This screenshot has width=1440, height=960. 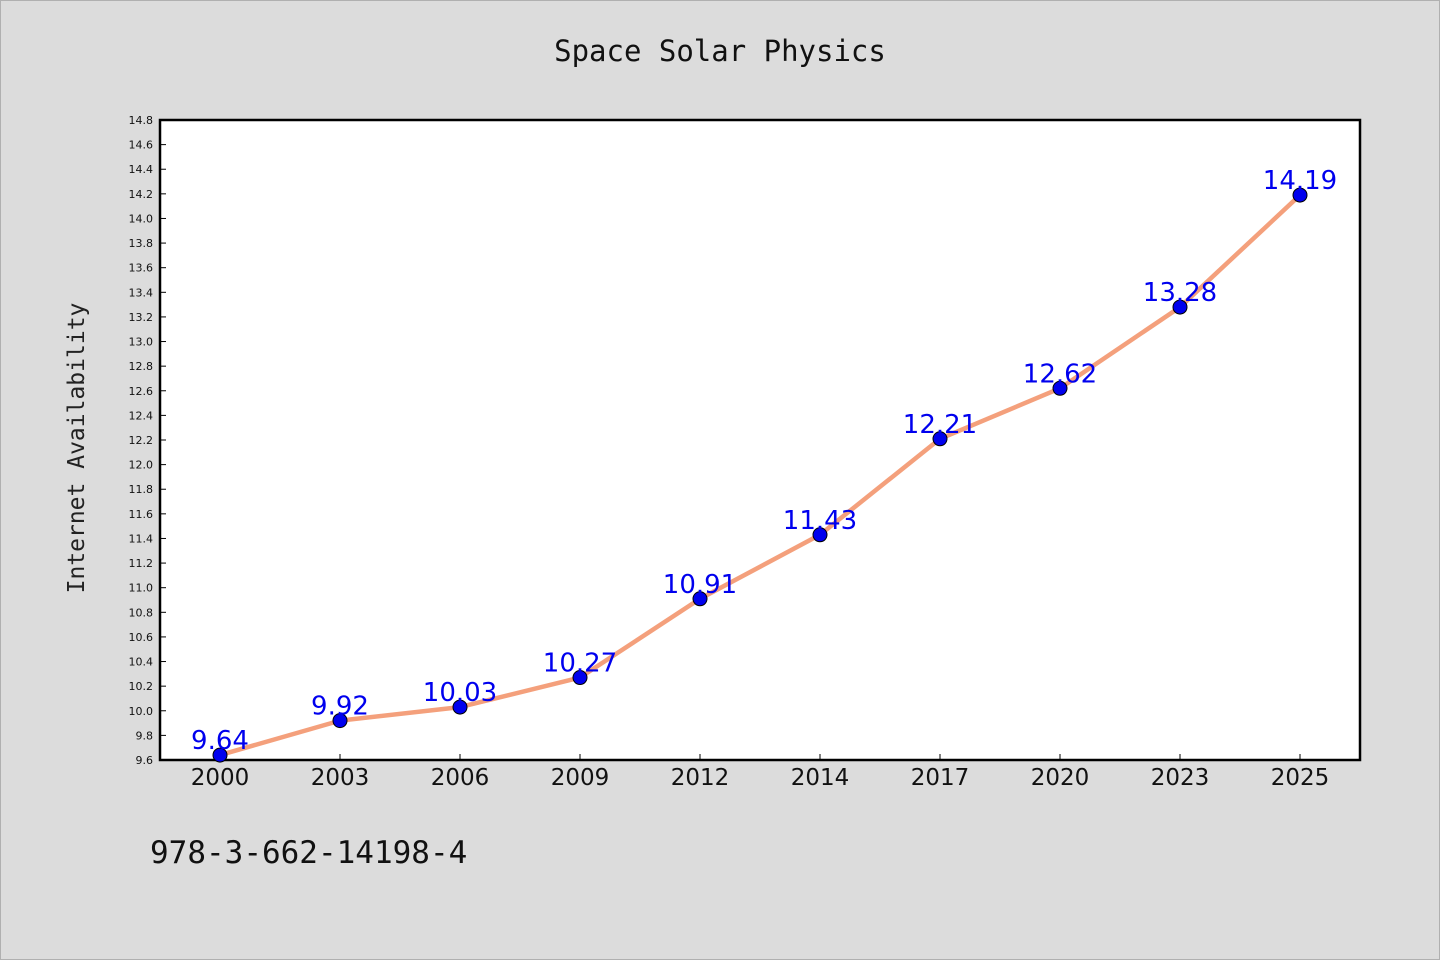 What do you see at coordinates (141, 538) in the screenshot?
I see `y-tick-label: 11.4` at bounding box center [141, 538].